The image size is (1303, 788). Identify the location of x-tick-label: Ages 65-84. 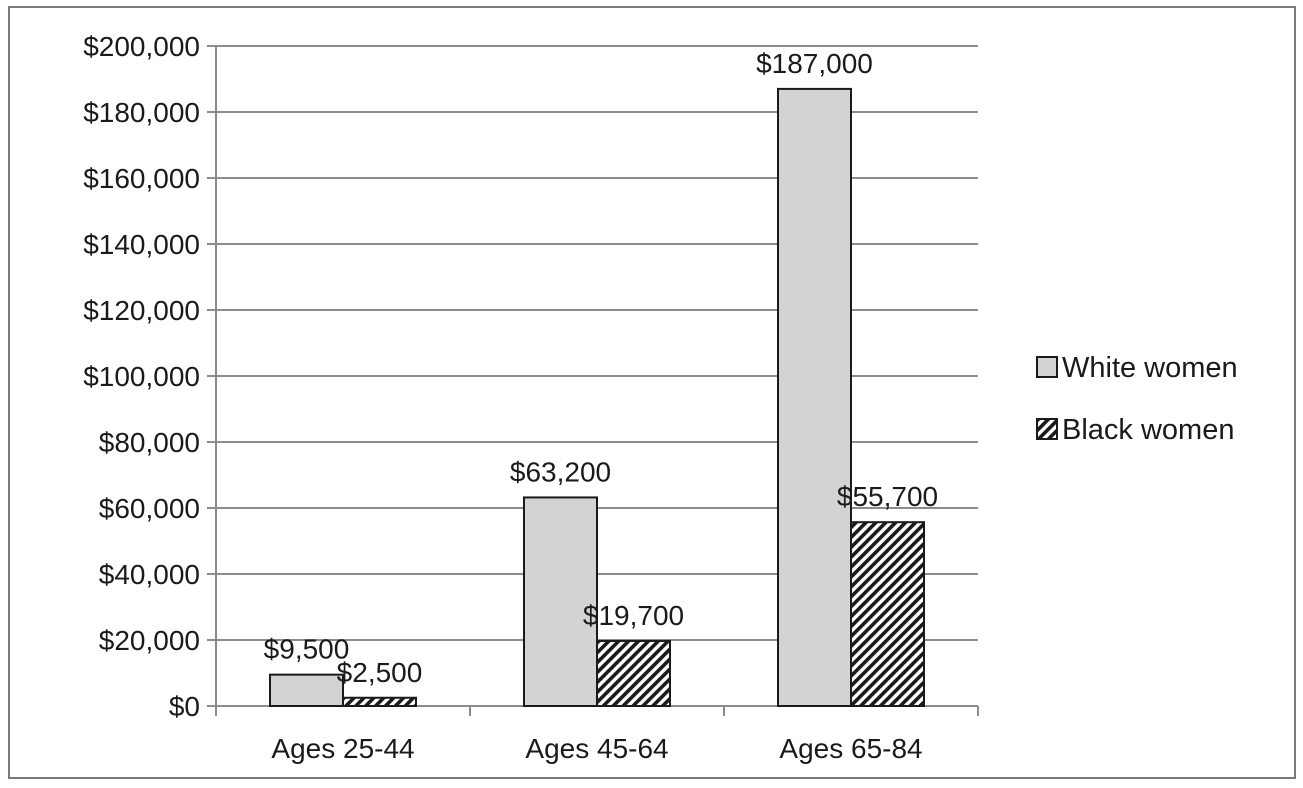
(850, 748).